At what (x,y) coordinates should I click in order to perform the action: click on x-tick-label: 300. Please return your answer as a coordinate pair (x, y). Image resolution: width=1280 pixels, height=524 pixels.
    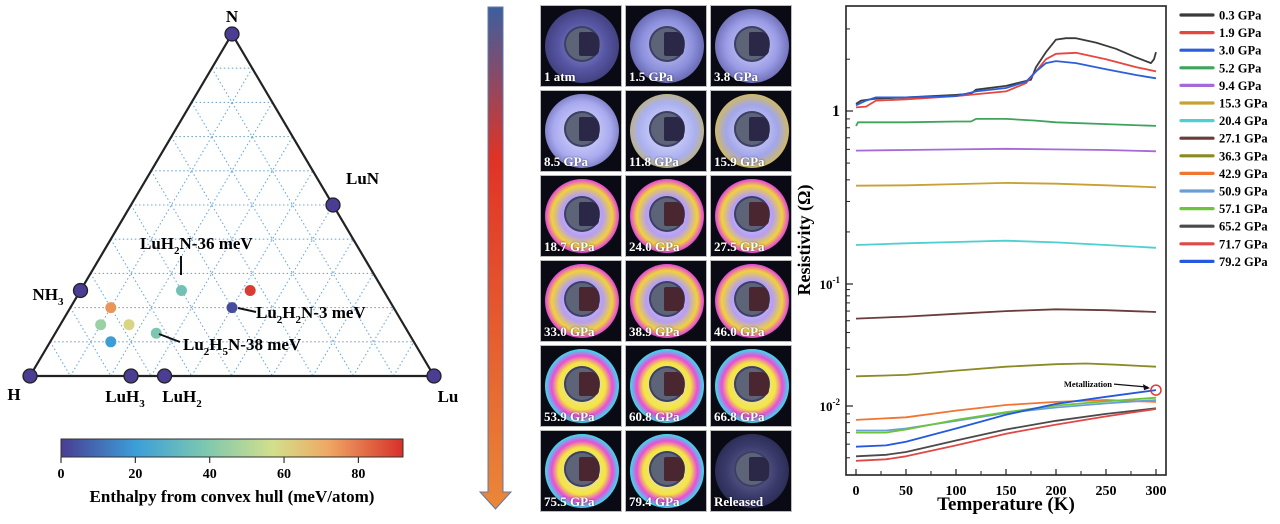
    Looking at the image, I should click on (1156, 491).